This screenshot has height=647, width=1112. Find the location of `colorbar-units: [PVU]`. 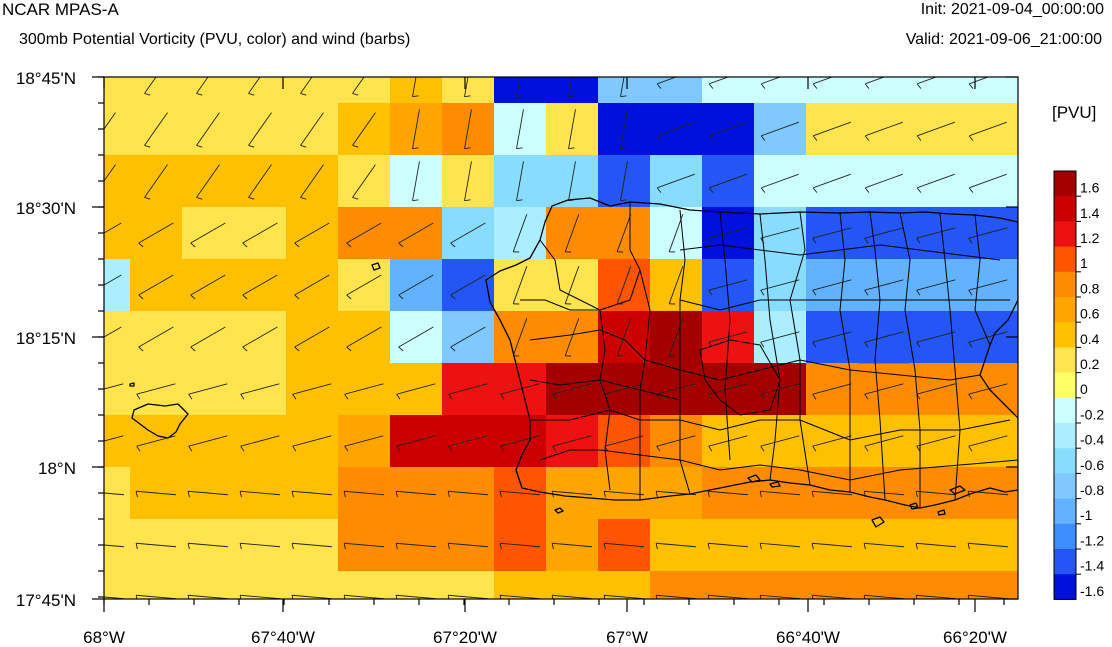

colorbar-units: [PVU] is located at coordinates (1074, 112).